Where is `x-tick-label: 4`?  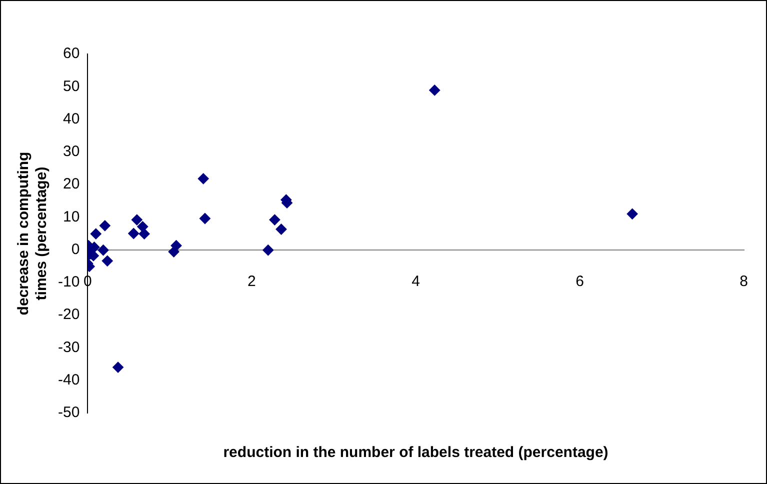 x-tick-label: 4 is located at coordinates (416, 281).